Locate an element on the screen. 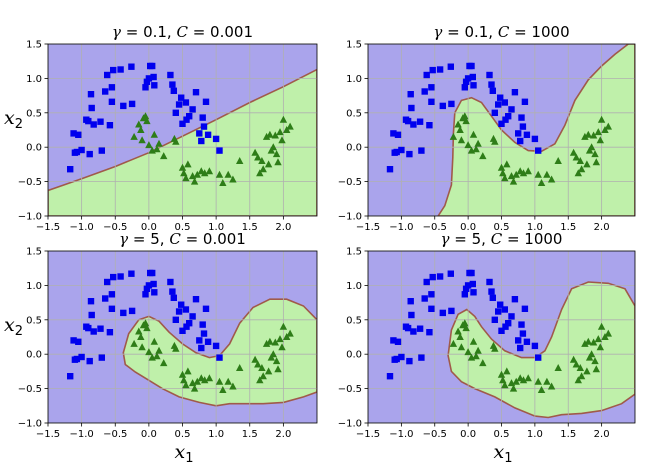 The width and height of the screenshot is (658, 469). subplot-title: γ = 5, C = 1000 is located at coordinates (502, 239).